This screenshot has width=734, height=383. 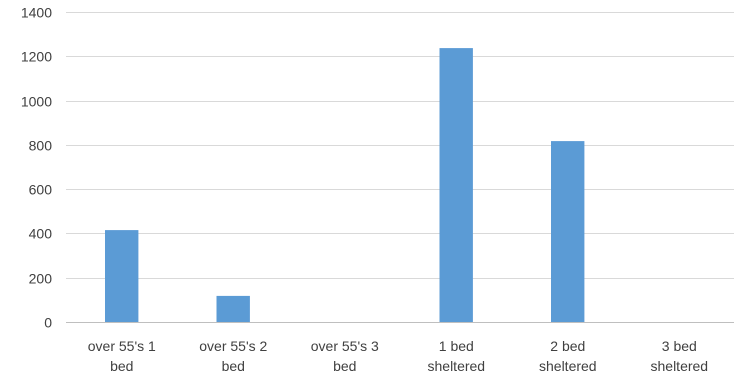 What do you see at coordinates (41, 234) in the screenshot?
I see `y-tick-label: 400` at bounding box center [41, 234].